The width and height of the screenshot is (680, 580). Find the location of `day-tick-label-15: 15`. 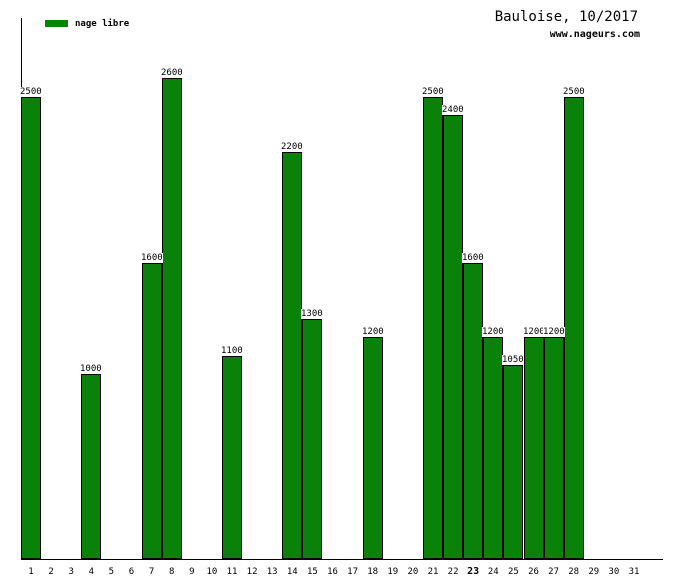

day-tick-label-15: 15 is located at coordinates (312, 572).